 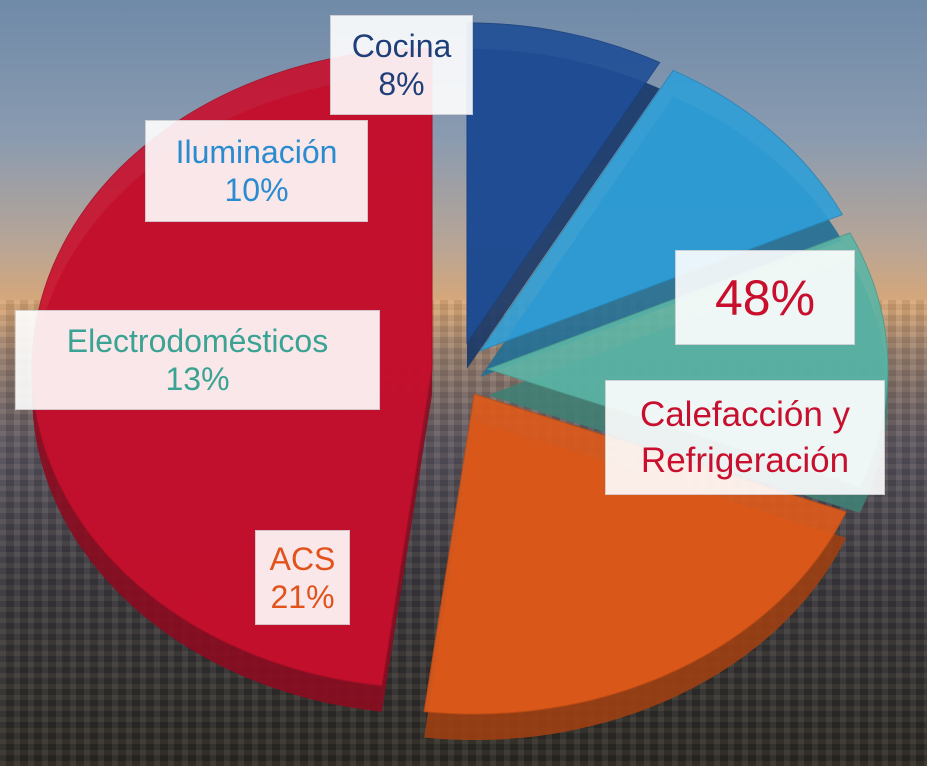 I want to click on data-label: ACS 21%, so click(x=302, y=577).